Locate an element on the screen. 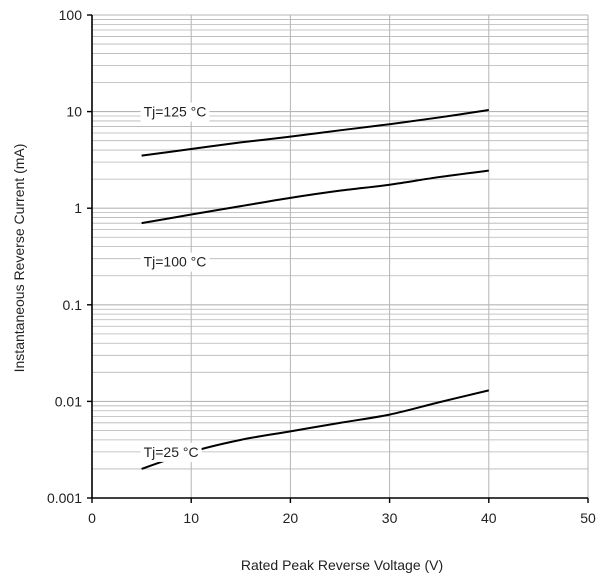 The height and width of the screenshot is (579, 608). x-tick-label: 20 is located at coordinates (291, 518).